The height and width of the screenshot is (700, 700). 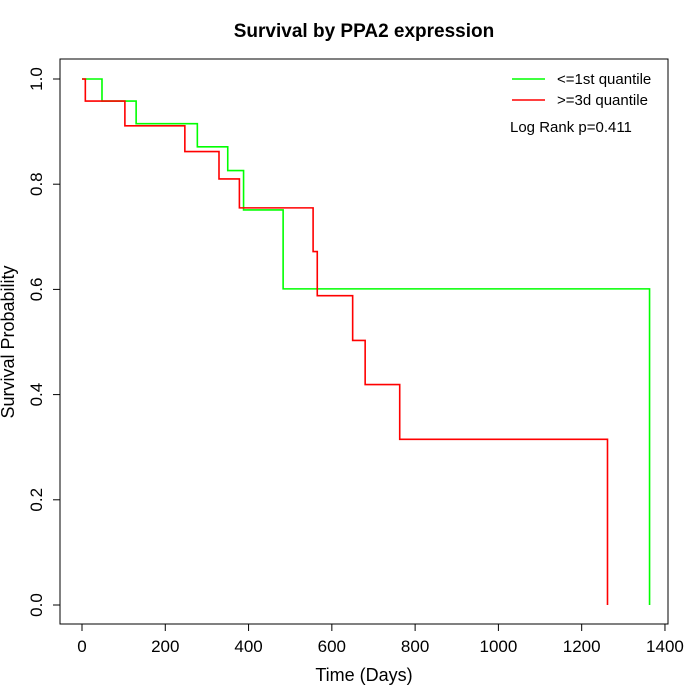 I want to click on x-tick-label: 800, so click(x=415, y=646).